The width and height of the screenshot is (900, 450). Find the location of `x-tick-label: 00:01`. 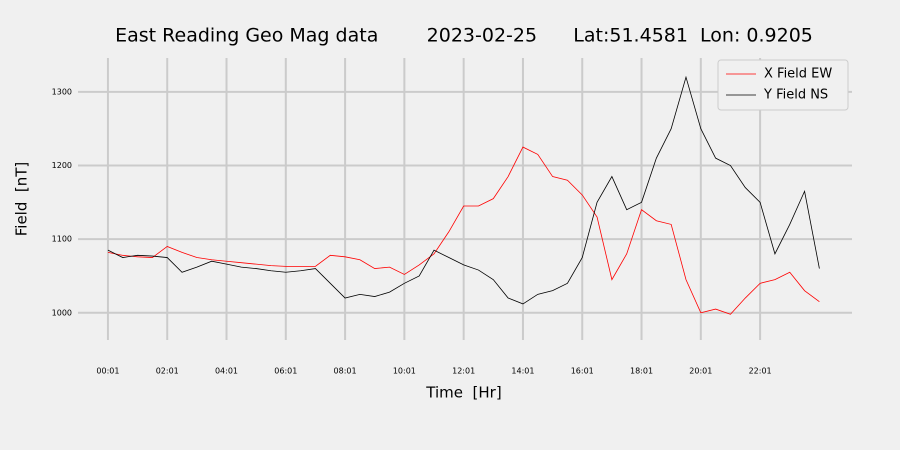

x-tick-label: 00:01 is located at coordinates (107, 371).